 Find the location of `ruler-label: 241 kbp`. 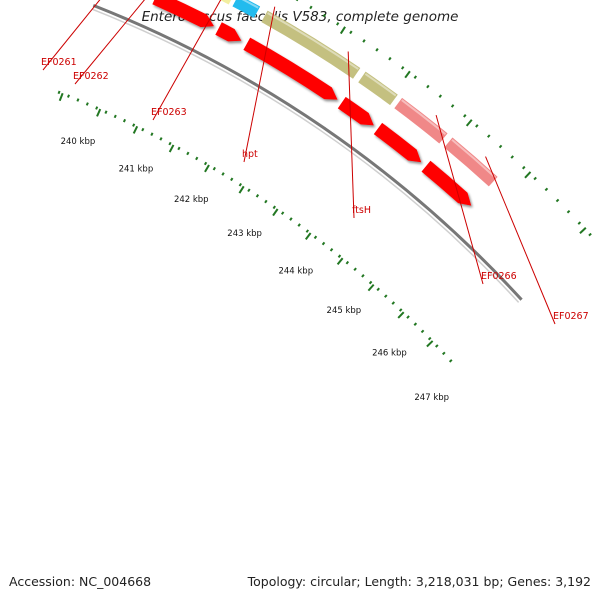

ruler-label: 241 kbp is located at coordinates (136, 169).